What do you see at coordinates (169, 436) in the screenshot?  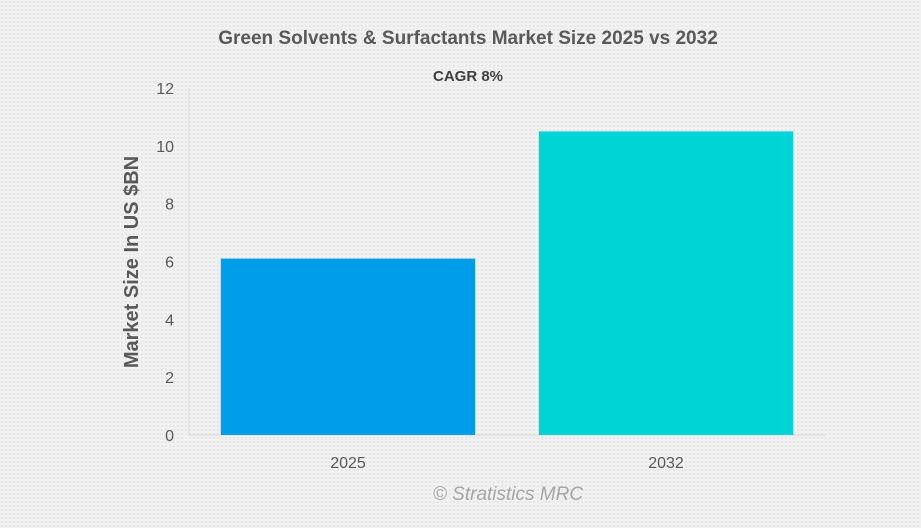 I see `y-tick-label: 0` at bounding box center [169, 436].